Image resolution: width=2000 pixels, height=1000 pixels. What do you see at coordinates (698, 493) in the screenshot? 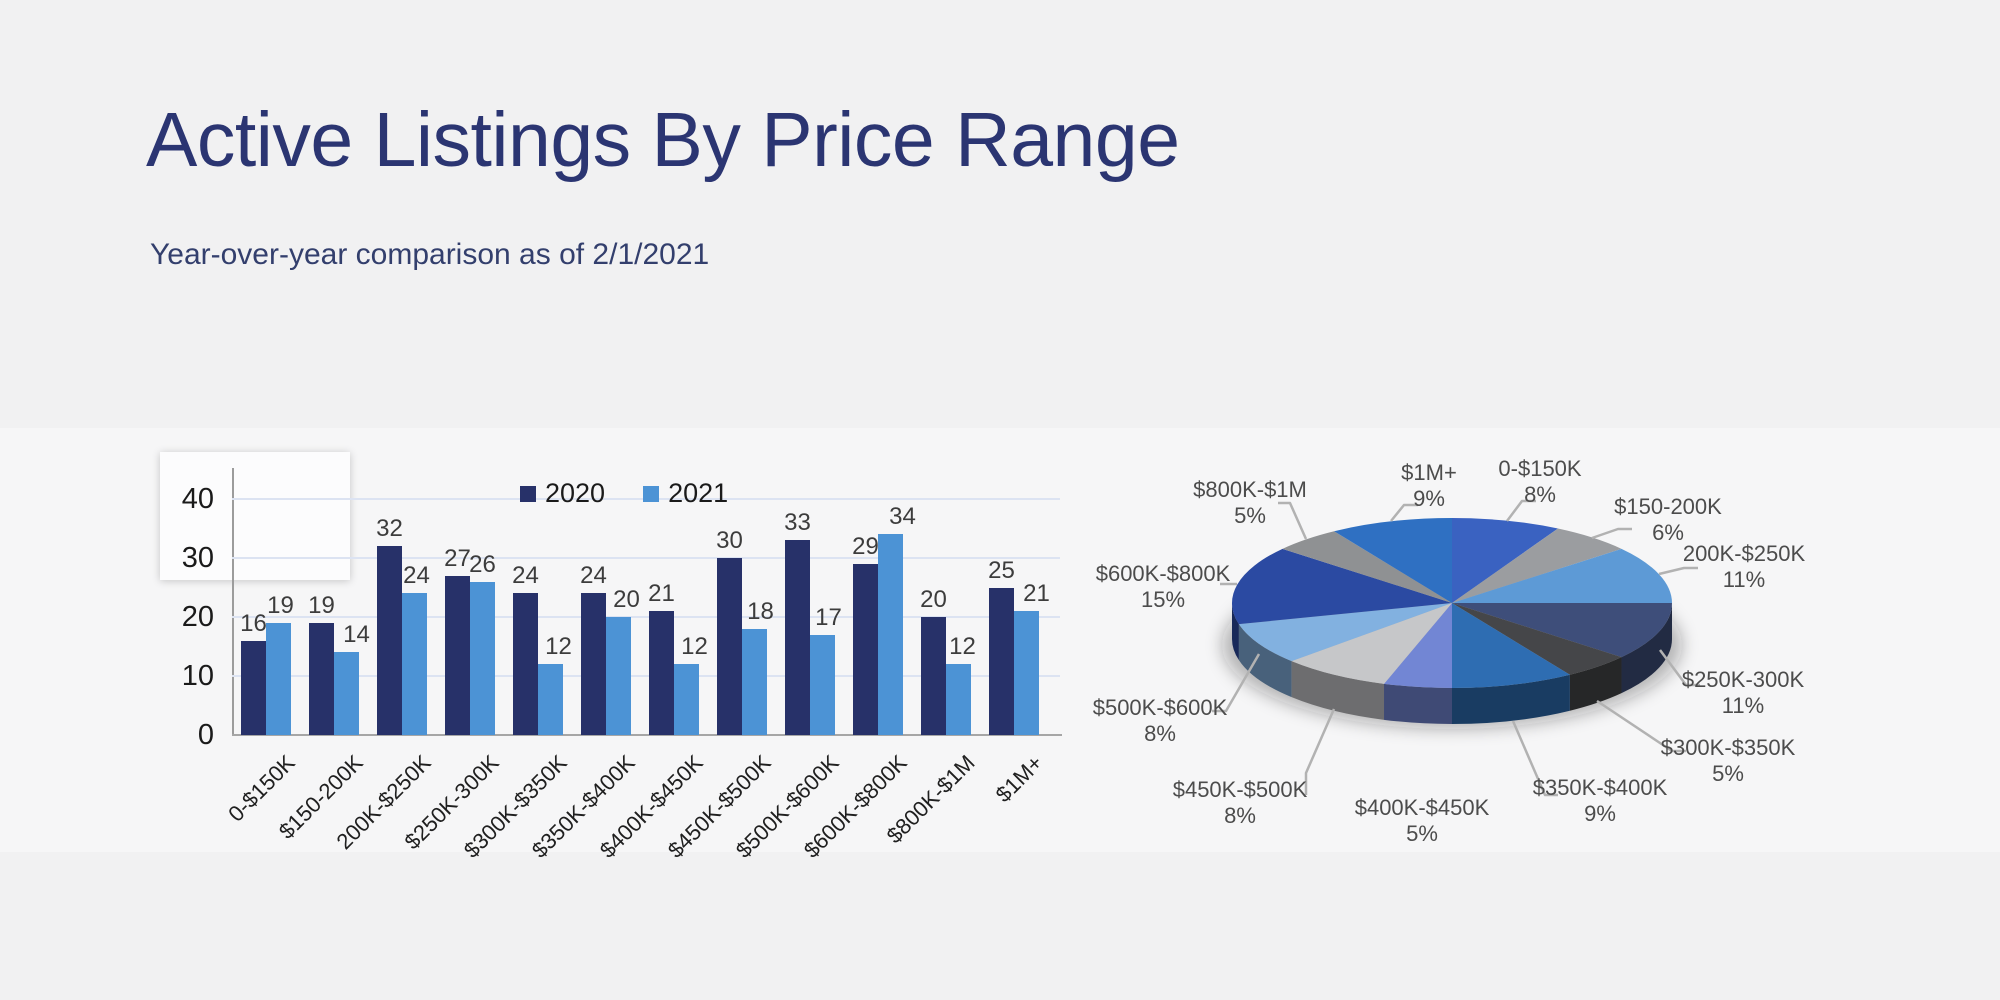
I see `legend-label-2021: 2021` at bounding box center [698, 493].